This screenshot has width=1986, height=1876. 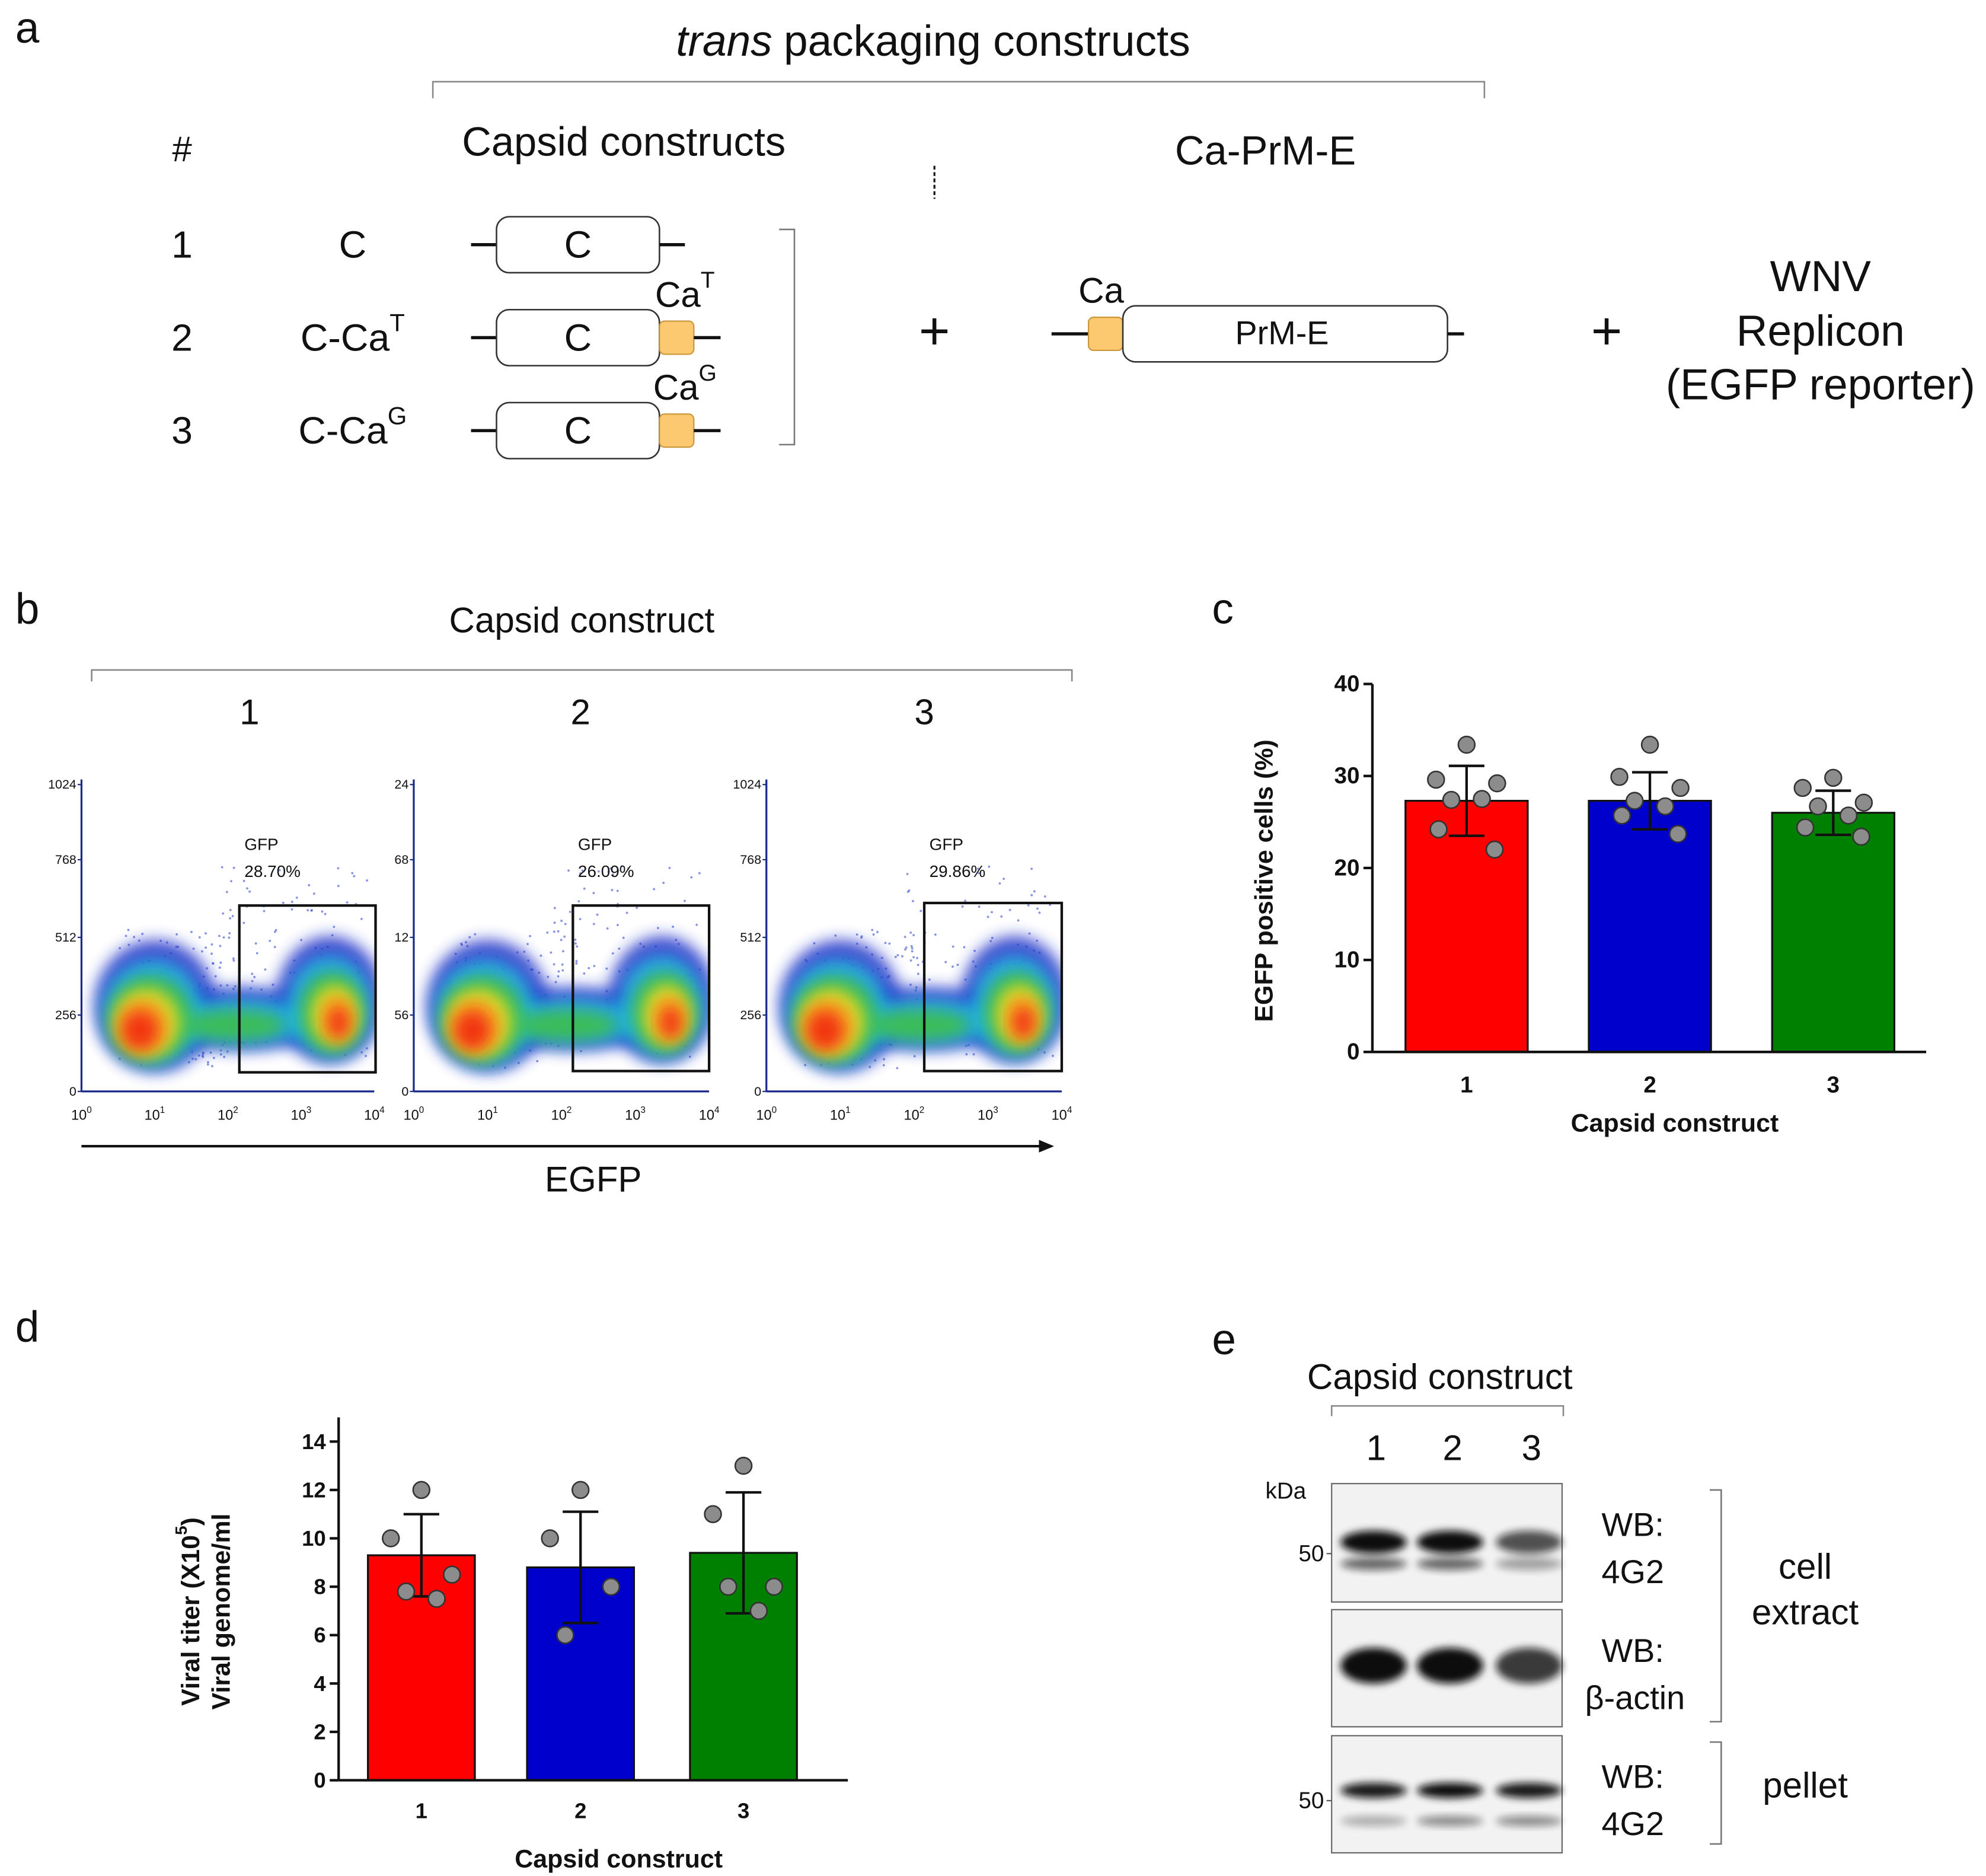 I want to click on wb-label: β-actin, so click(x=1635, y=1697).